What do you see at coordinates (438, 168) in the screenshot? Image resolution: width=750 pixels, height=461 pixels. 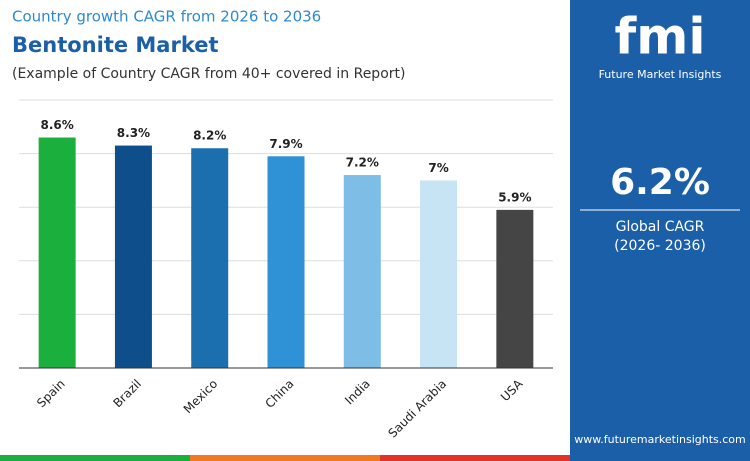 I see `value-label: 7%` at bounding box center [438, 168].